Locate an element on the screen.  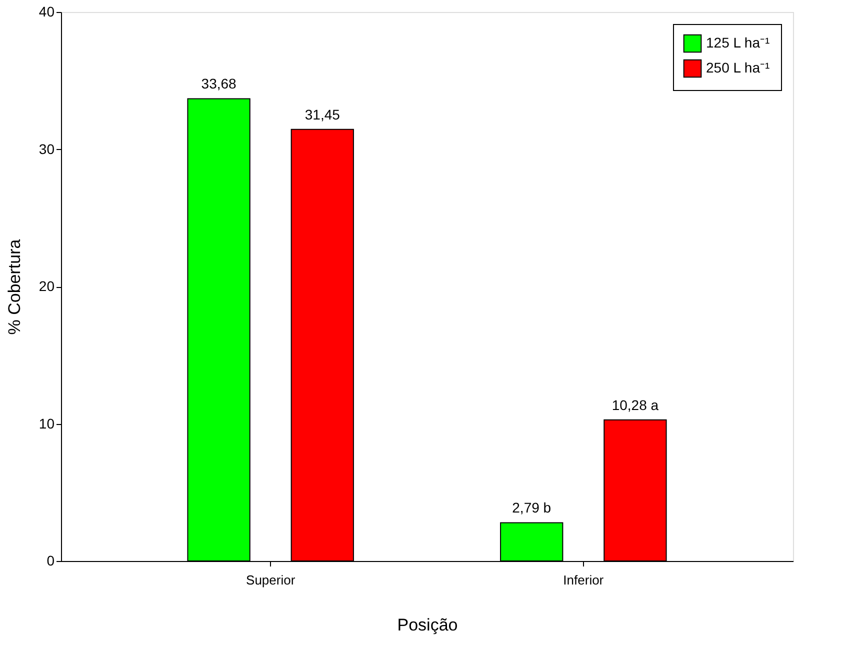
y-tick-label: 20 is located at coordinates (46, 286).